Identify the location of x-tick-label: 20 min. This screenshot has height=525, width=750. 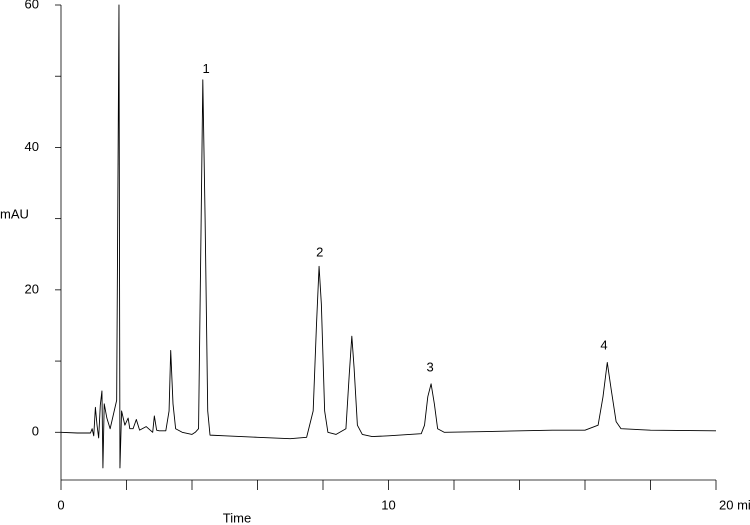
(734, 504).